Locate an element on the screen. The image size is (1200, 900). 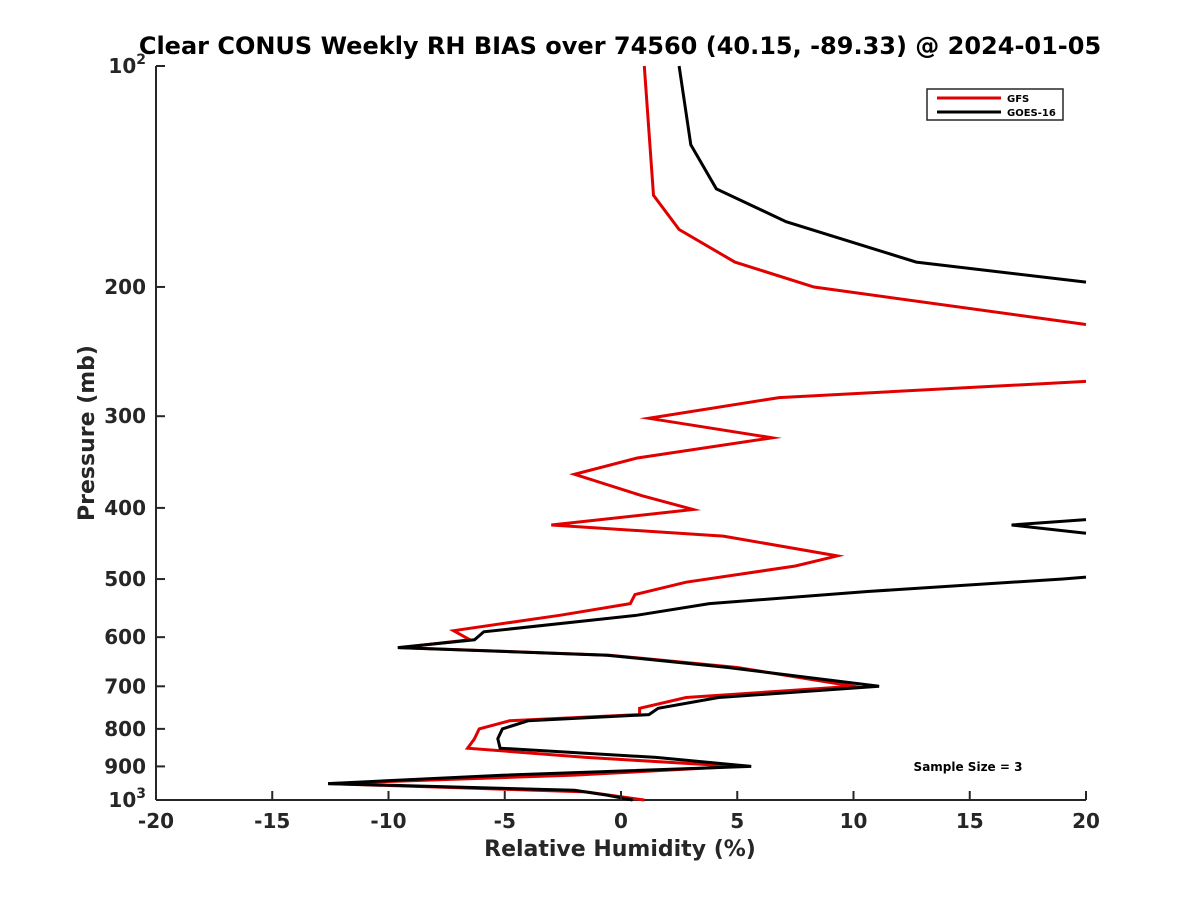
y-tick-label: 300 is located at coordinates (125, 416).